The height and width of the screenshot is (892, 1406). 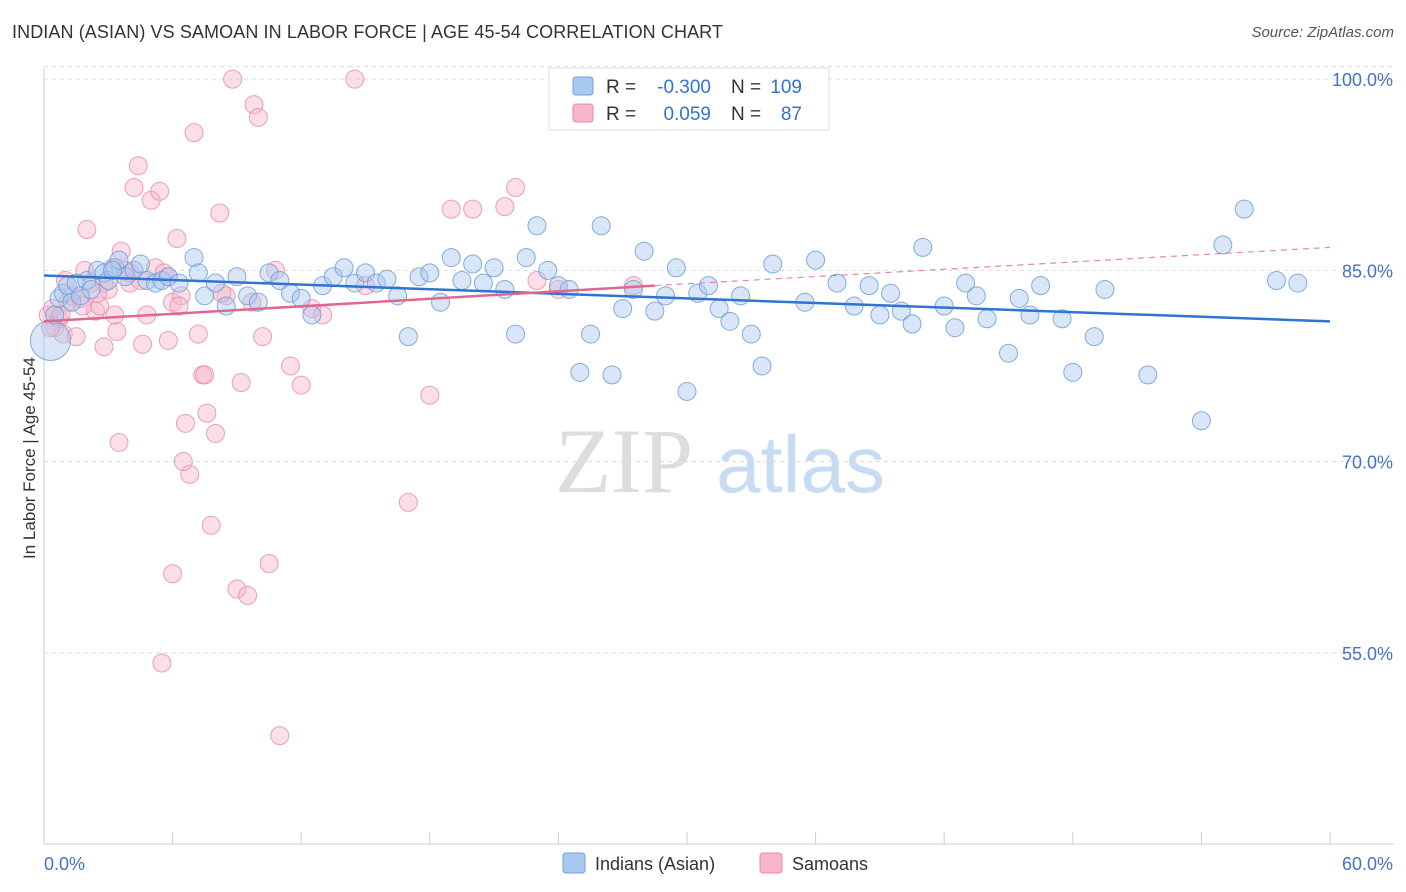 What do you see at coordinates (1367, 654) in the screenshot?
I see `y-tick-label: 55.0%` at bounding box center [1367, 654].